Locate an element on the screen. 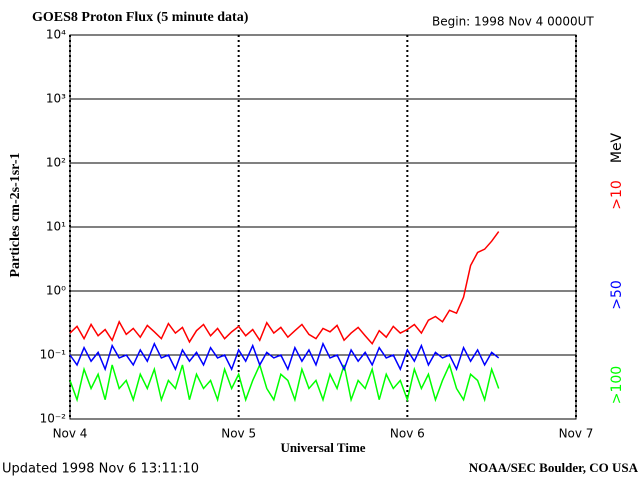  y-tick-label: 10¹ is located at coordinates (56, 227).